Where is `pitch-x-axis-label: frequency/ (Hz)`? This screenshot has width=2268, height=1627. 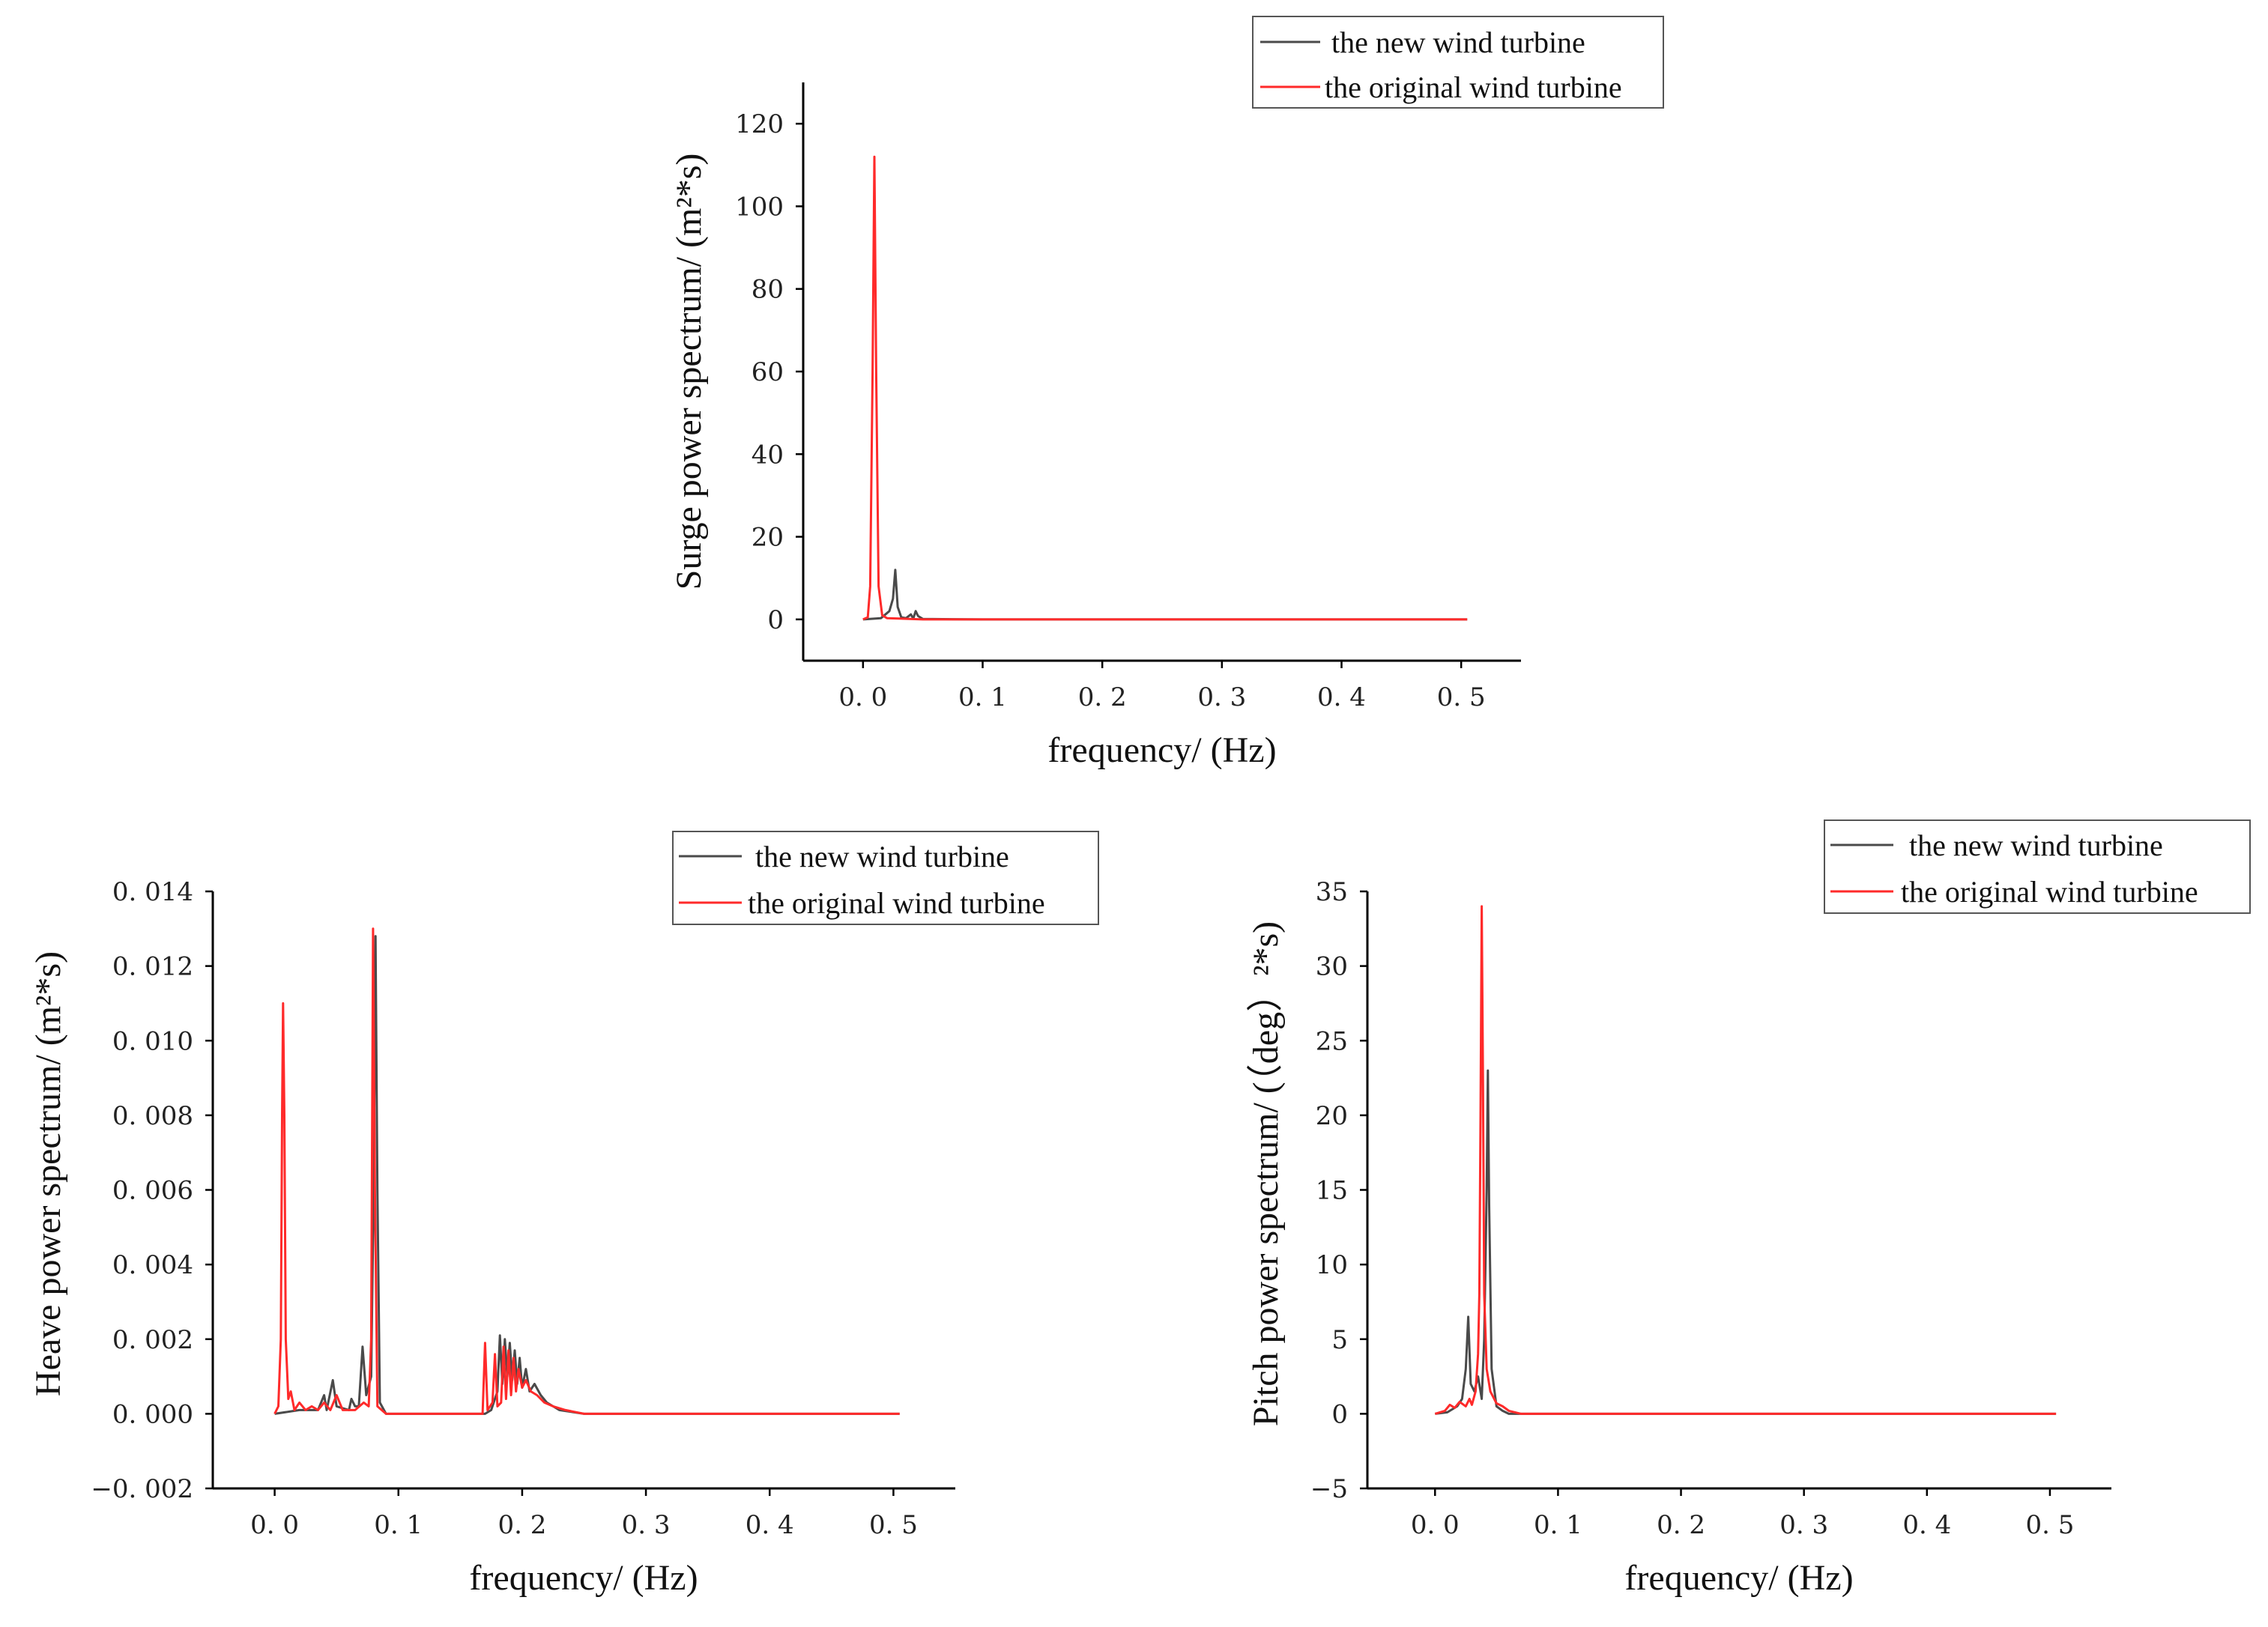
pitch-x-axis-label: frequency/ (Hz) is located at coordinates (1738, 1578).